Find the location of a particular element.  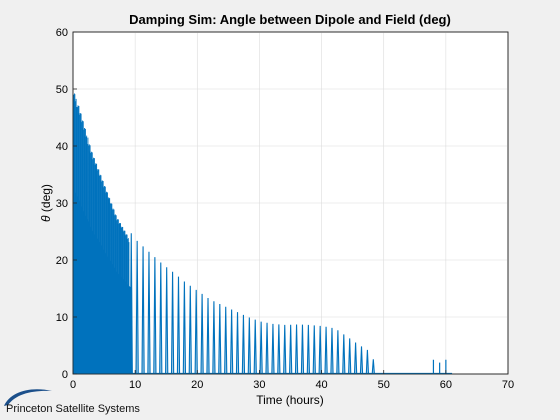

x-tick-label: 0 is located at coordinates (73, 385).